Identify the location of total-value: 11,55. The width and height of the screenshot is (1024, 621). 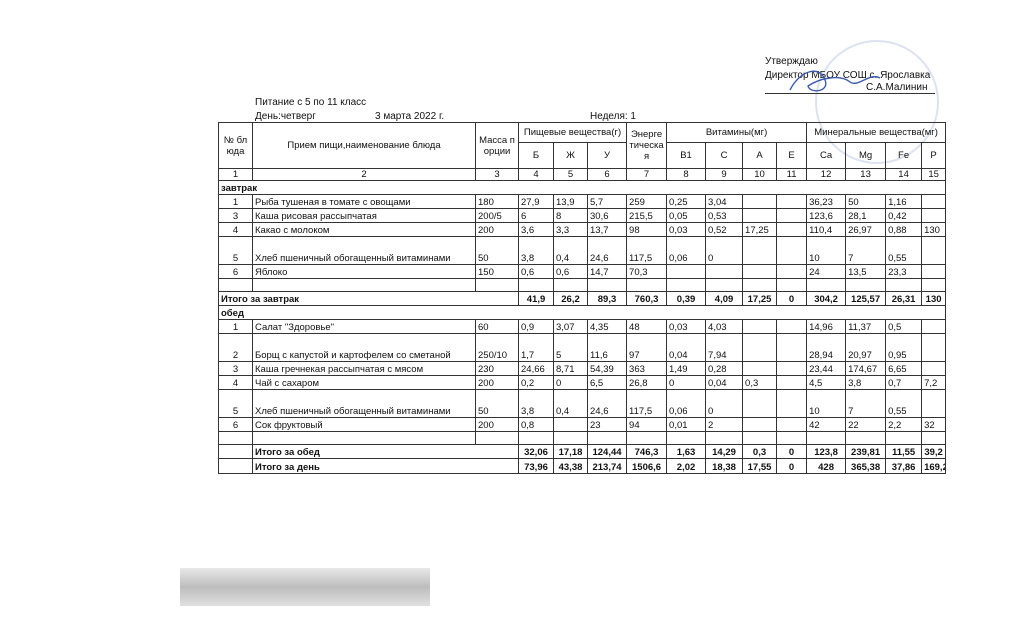
(904, 451).